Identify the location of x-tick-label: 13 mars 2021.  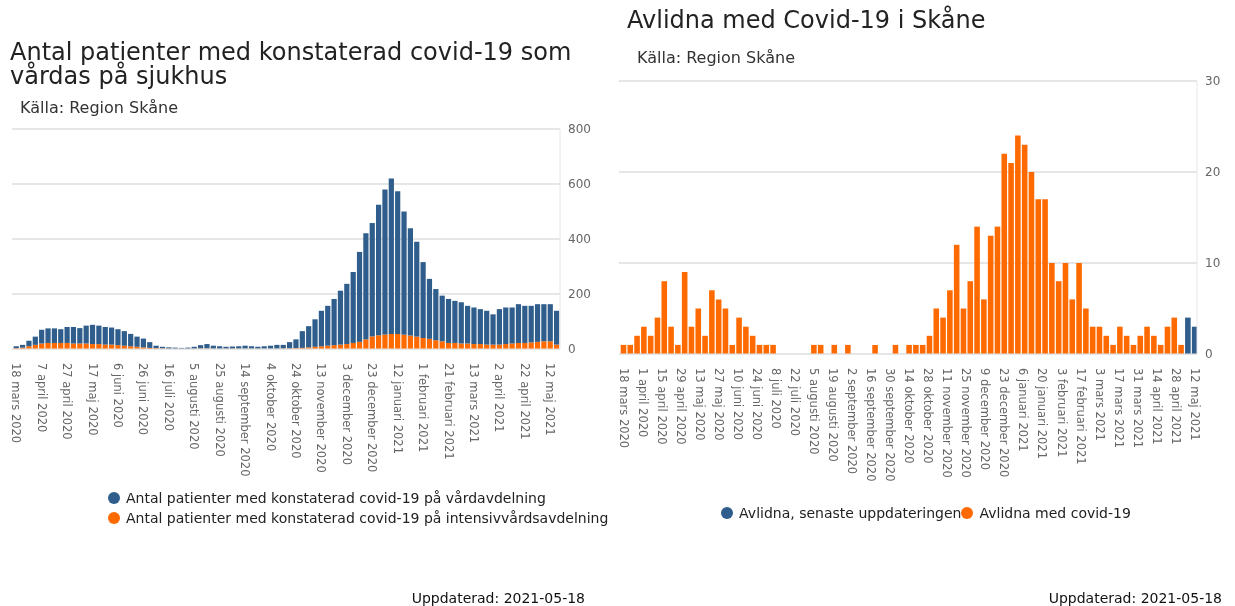
(474, 403).